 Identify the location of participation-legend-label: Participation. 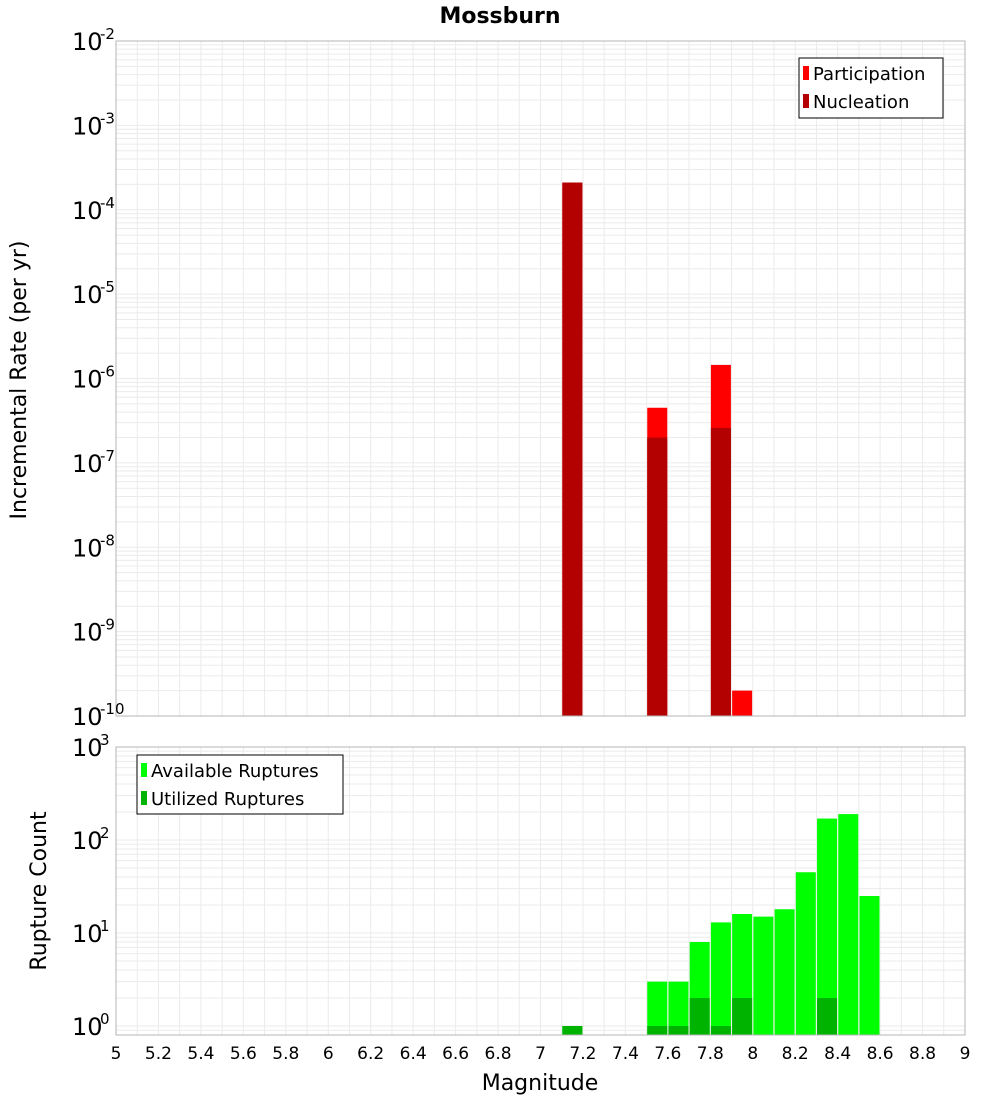
(869, 74).